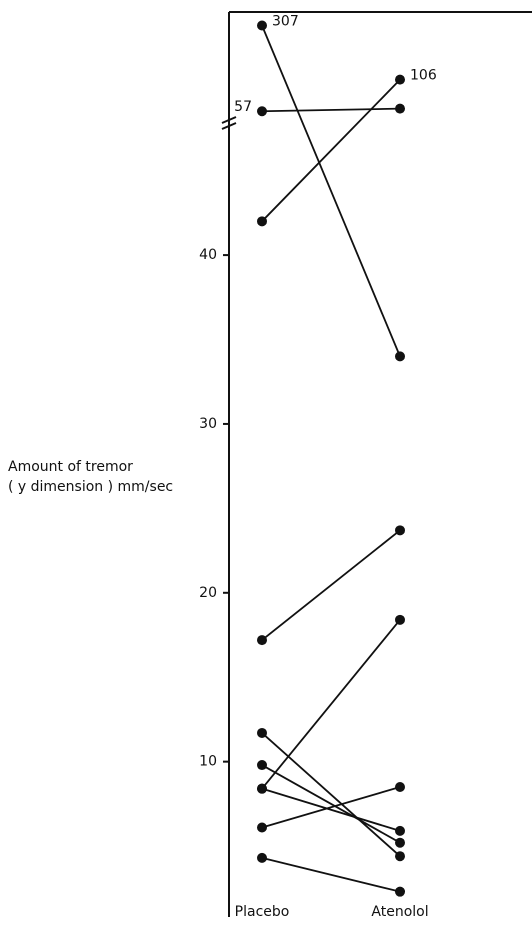  Describe the element at coordinates (262, 912) in the screenshot. I see `x-tick-label: Placebo` at that location.